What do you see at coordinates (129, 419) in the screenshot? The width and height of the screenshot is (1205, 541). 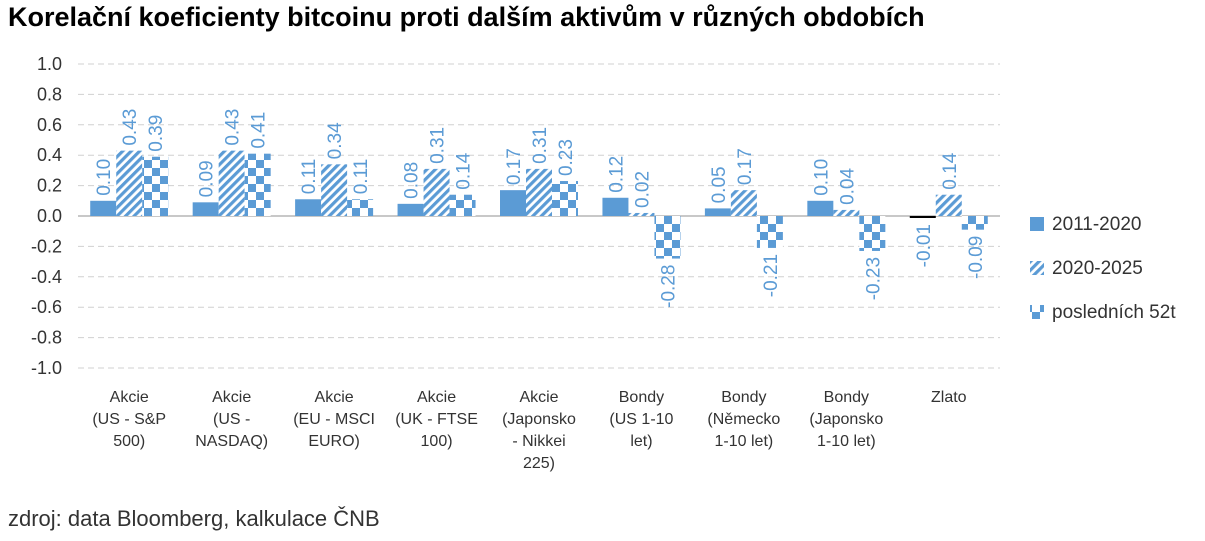 I see `category-label: (US - S&P` at bounding box center [129, 419].